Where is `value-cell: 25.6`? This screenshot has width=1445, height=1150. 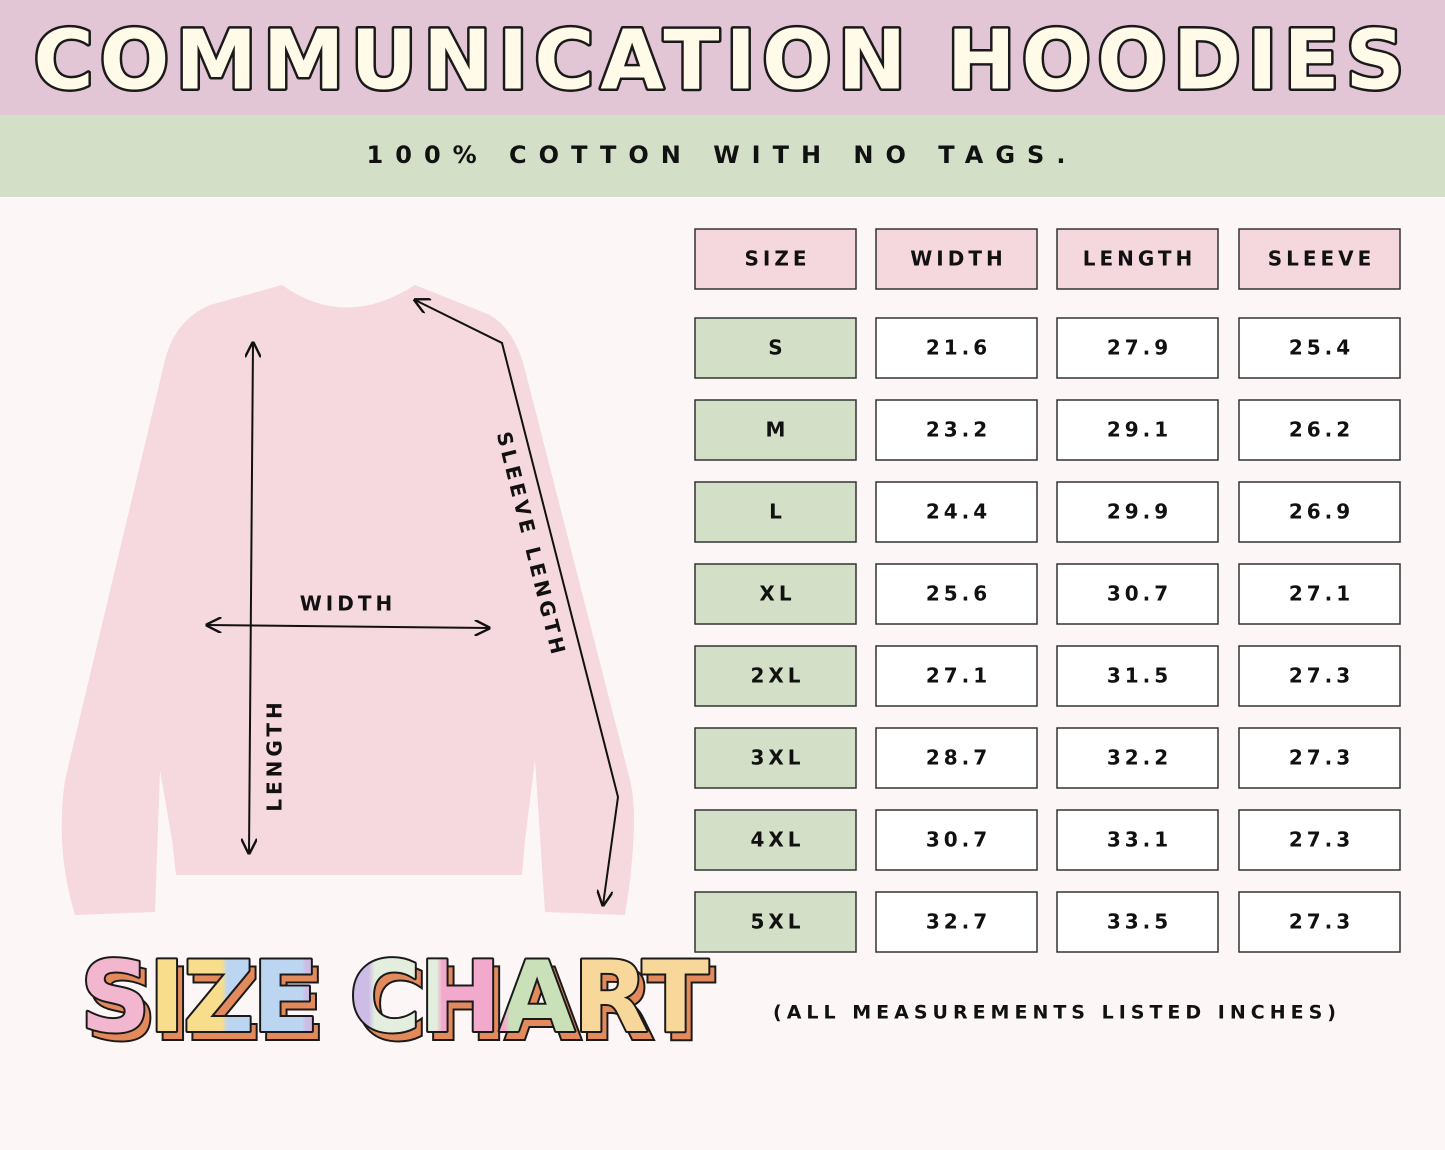
value-cell: 25.6 is located at coordinates (958, 594).